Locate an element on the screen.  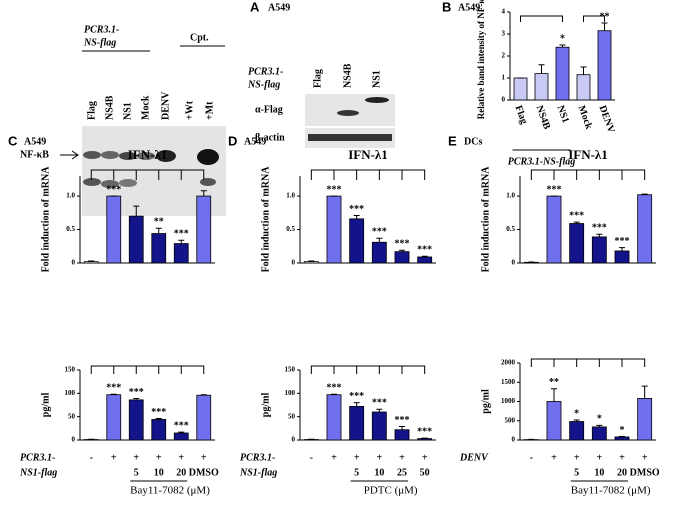
bracket is located at coordinates (588, 174).